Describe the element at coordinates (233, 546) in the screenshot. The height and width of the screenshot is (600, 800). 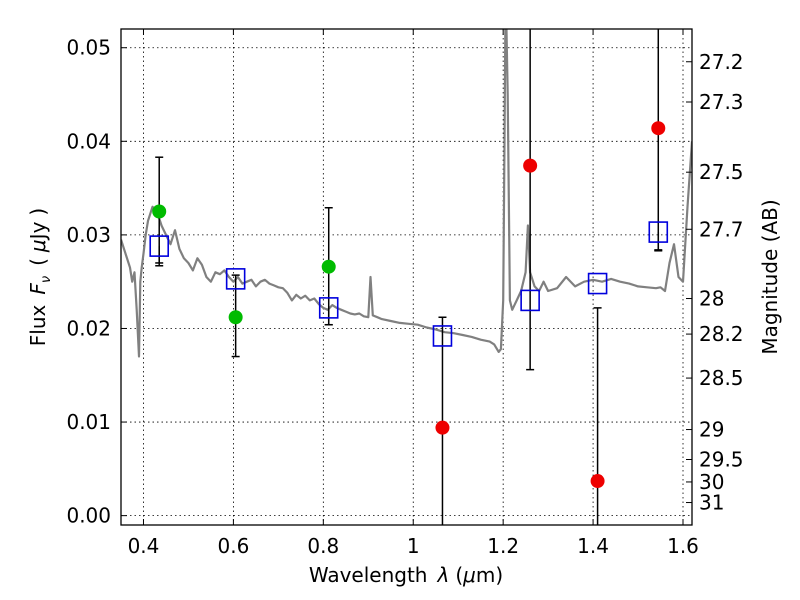
I see `x-tick-label: 0.6` at that location.